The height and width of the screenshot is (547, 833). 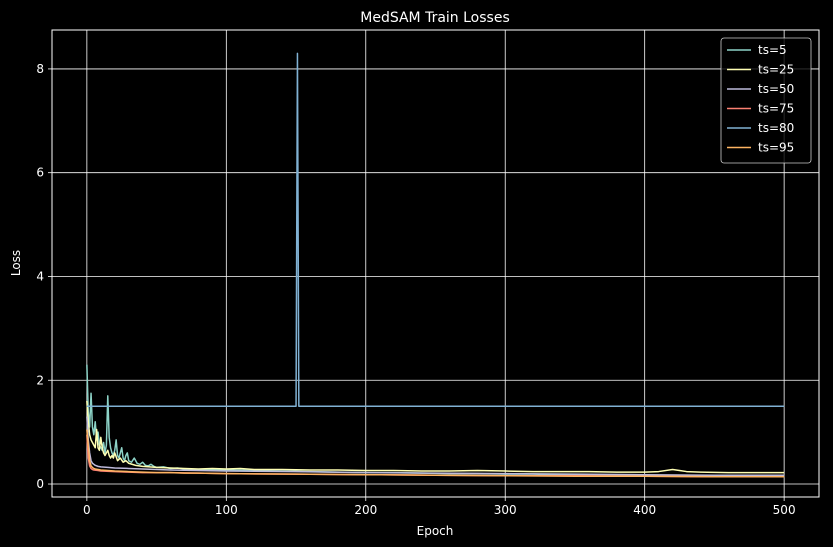 I want to click on x-tick-label: 100, so click(x=226, y=510).